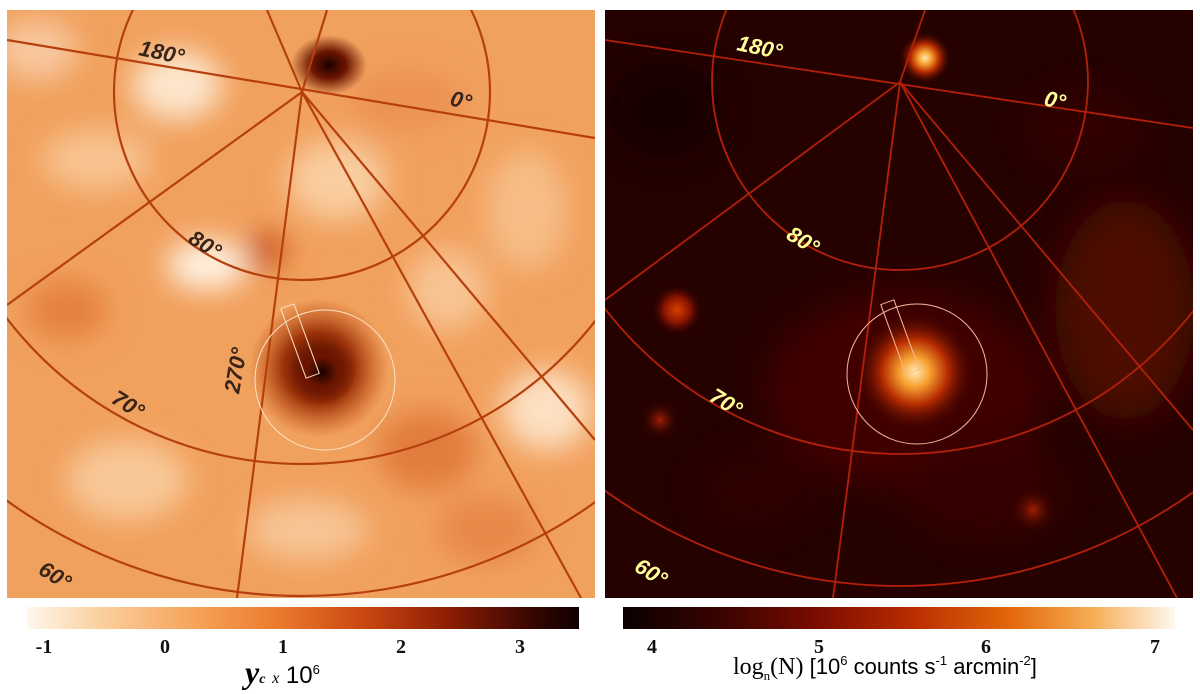 The height and width of the screenshot is (694, 1200). I want to click on label-unit-exp2: -1, so click(941, 660).